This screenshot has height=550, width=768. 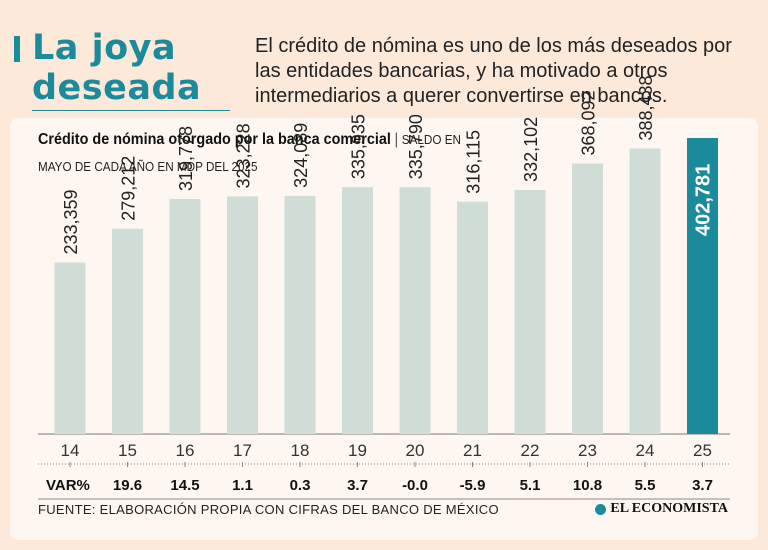 I want to click on economista-logo-icon, so click(x=601, y=509).